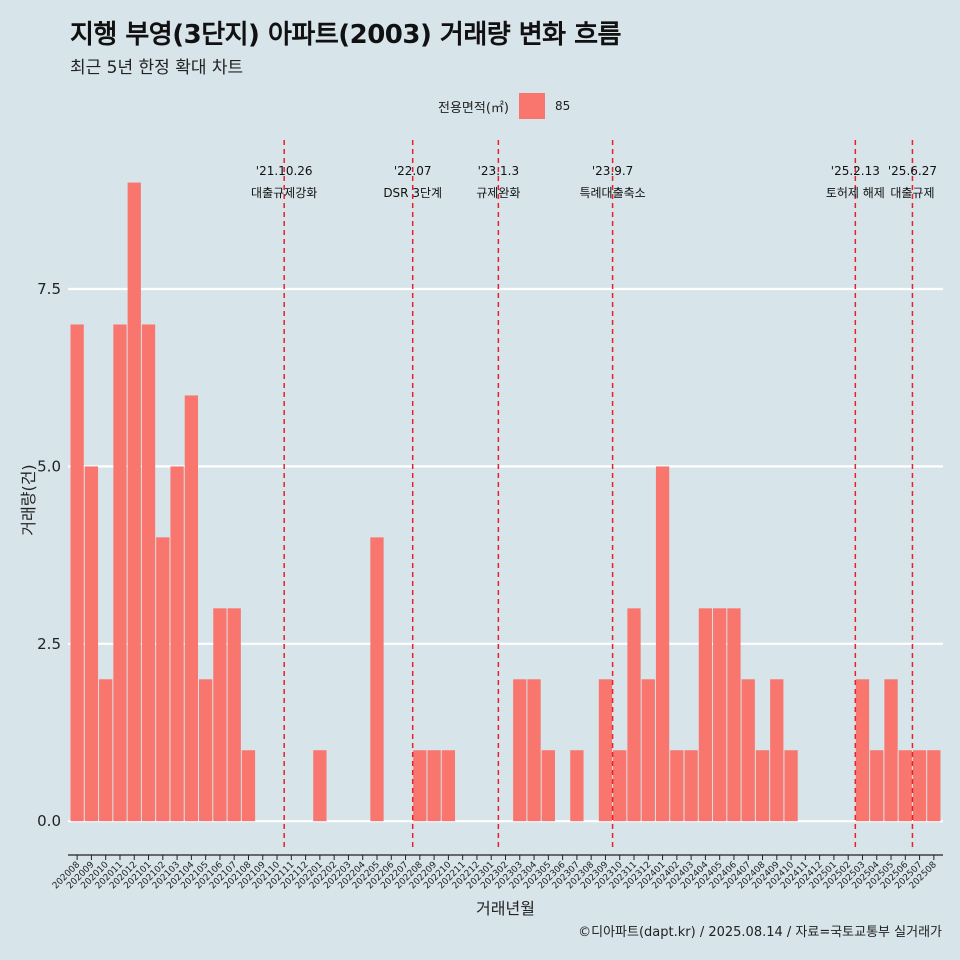 Image resolution: width=960 pixels, height=960 pixels. Describe the element at coordinates (412, 193) in the screenshot. I see `event-label: DSR 3단계` at that location.